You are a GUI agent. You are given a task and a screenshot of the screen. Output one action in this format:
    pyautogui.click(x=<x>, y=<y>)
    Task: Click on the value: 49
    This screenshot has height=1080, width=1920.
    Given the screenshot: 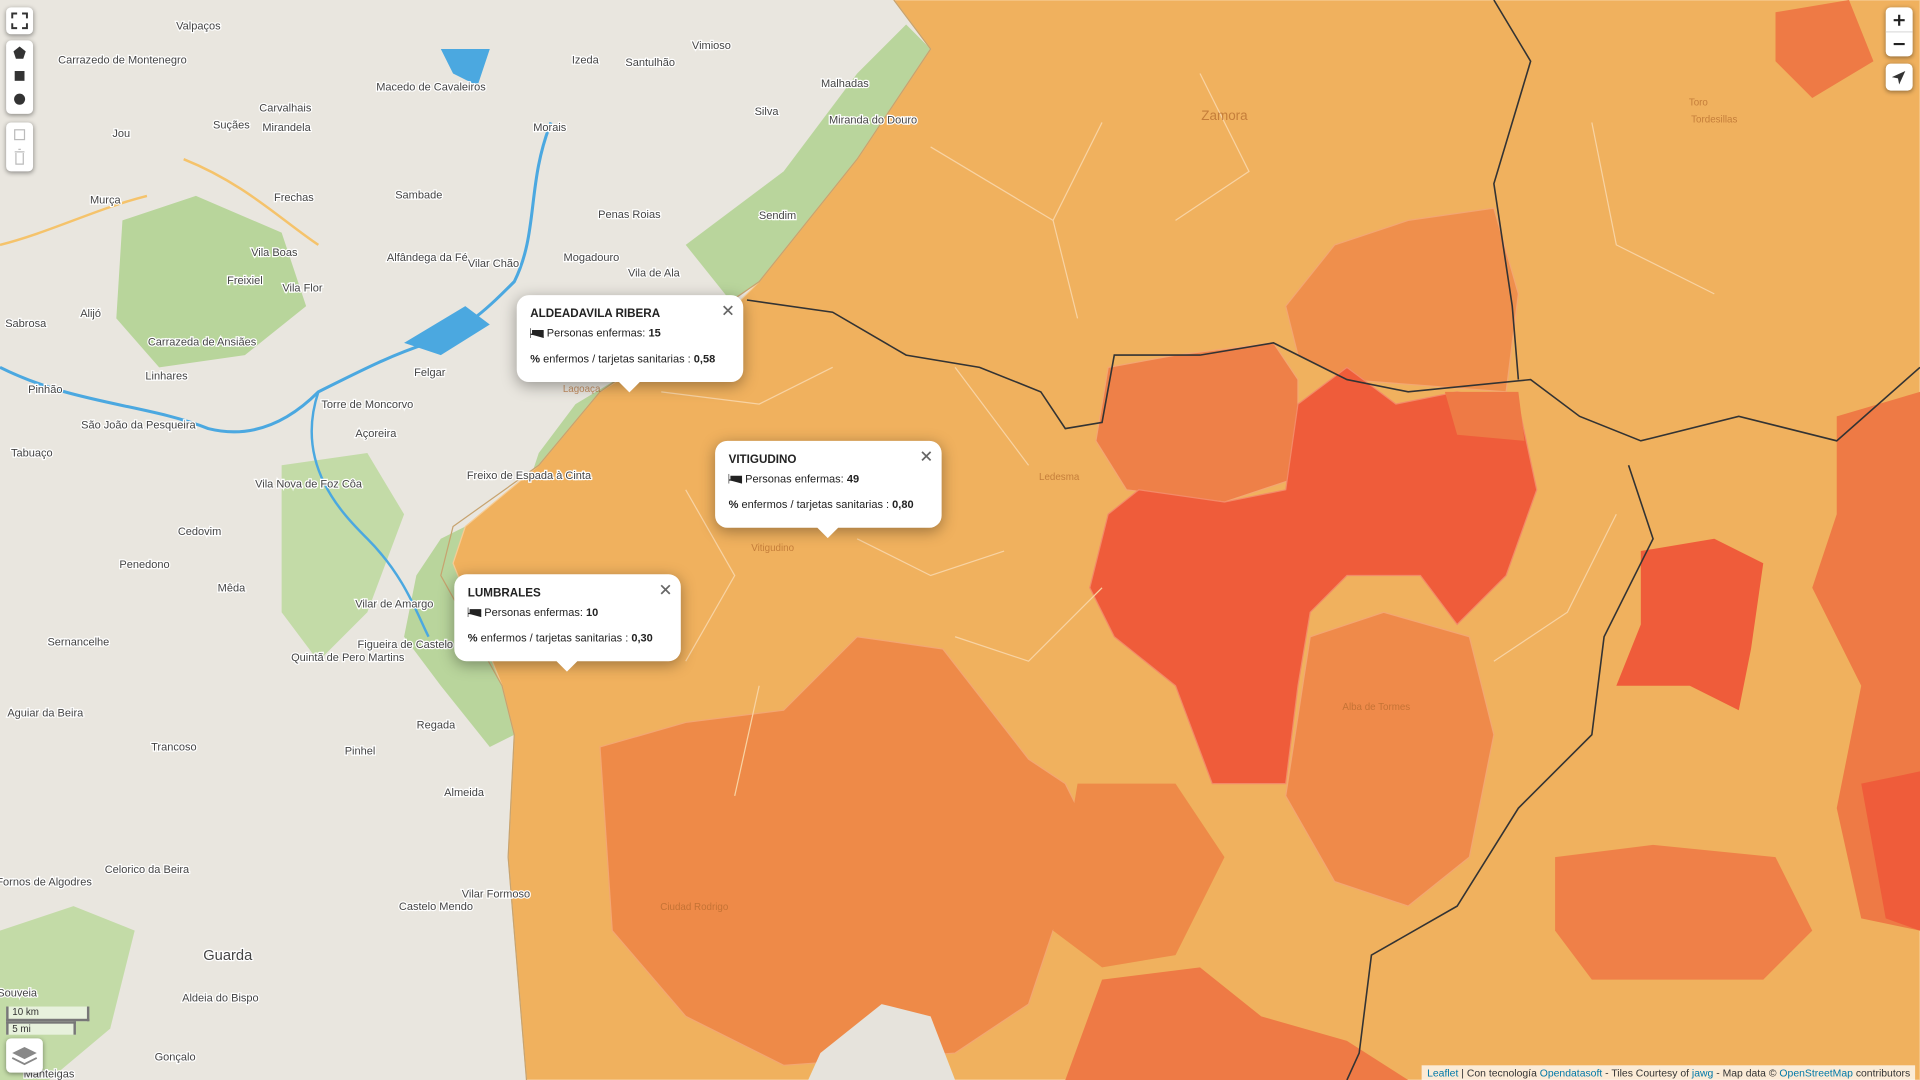 What is the action you would take?
    pyautogui.click(x=853, y=478)
    